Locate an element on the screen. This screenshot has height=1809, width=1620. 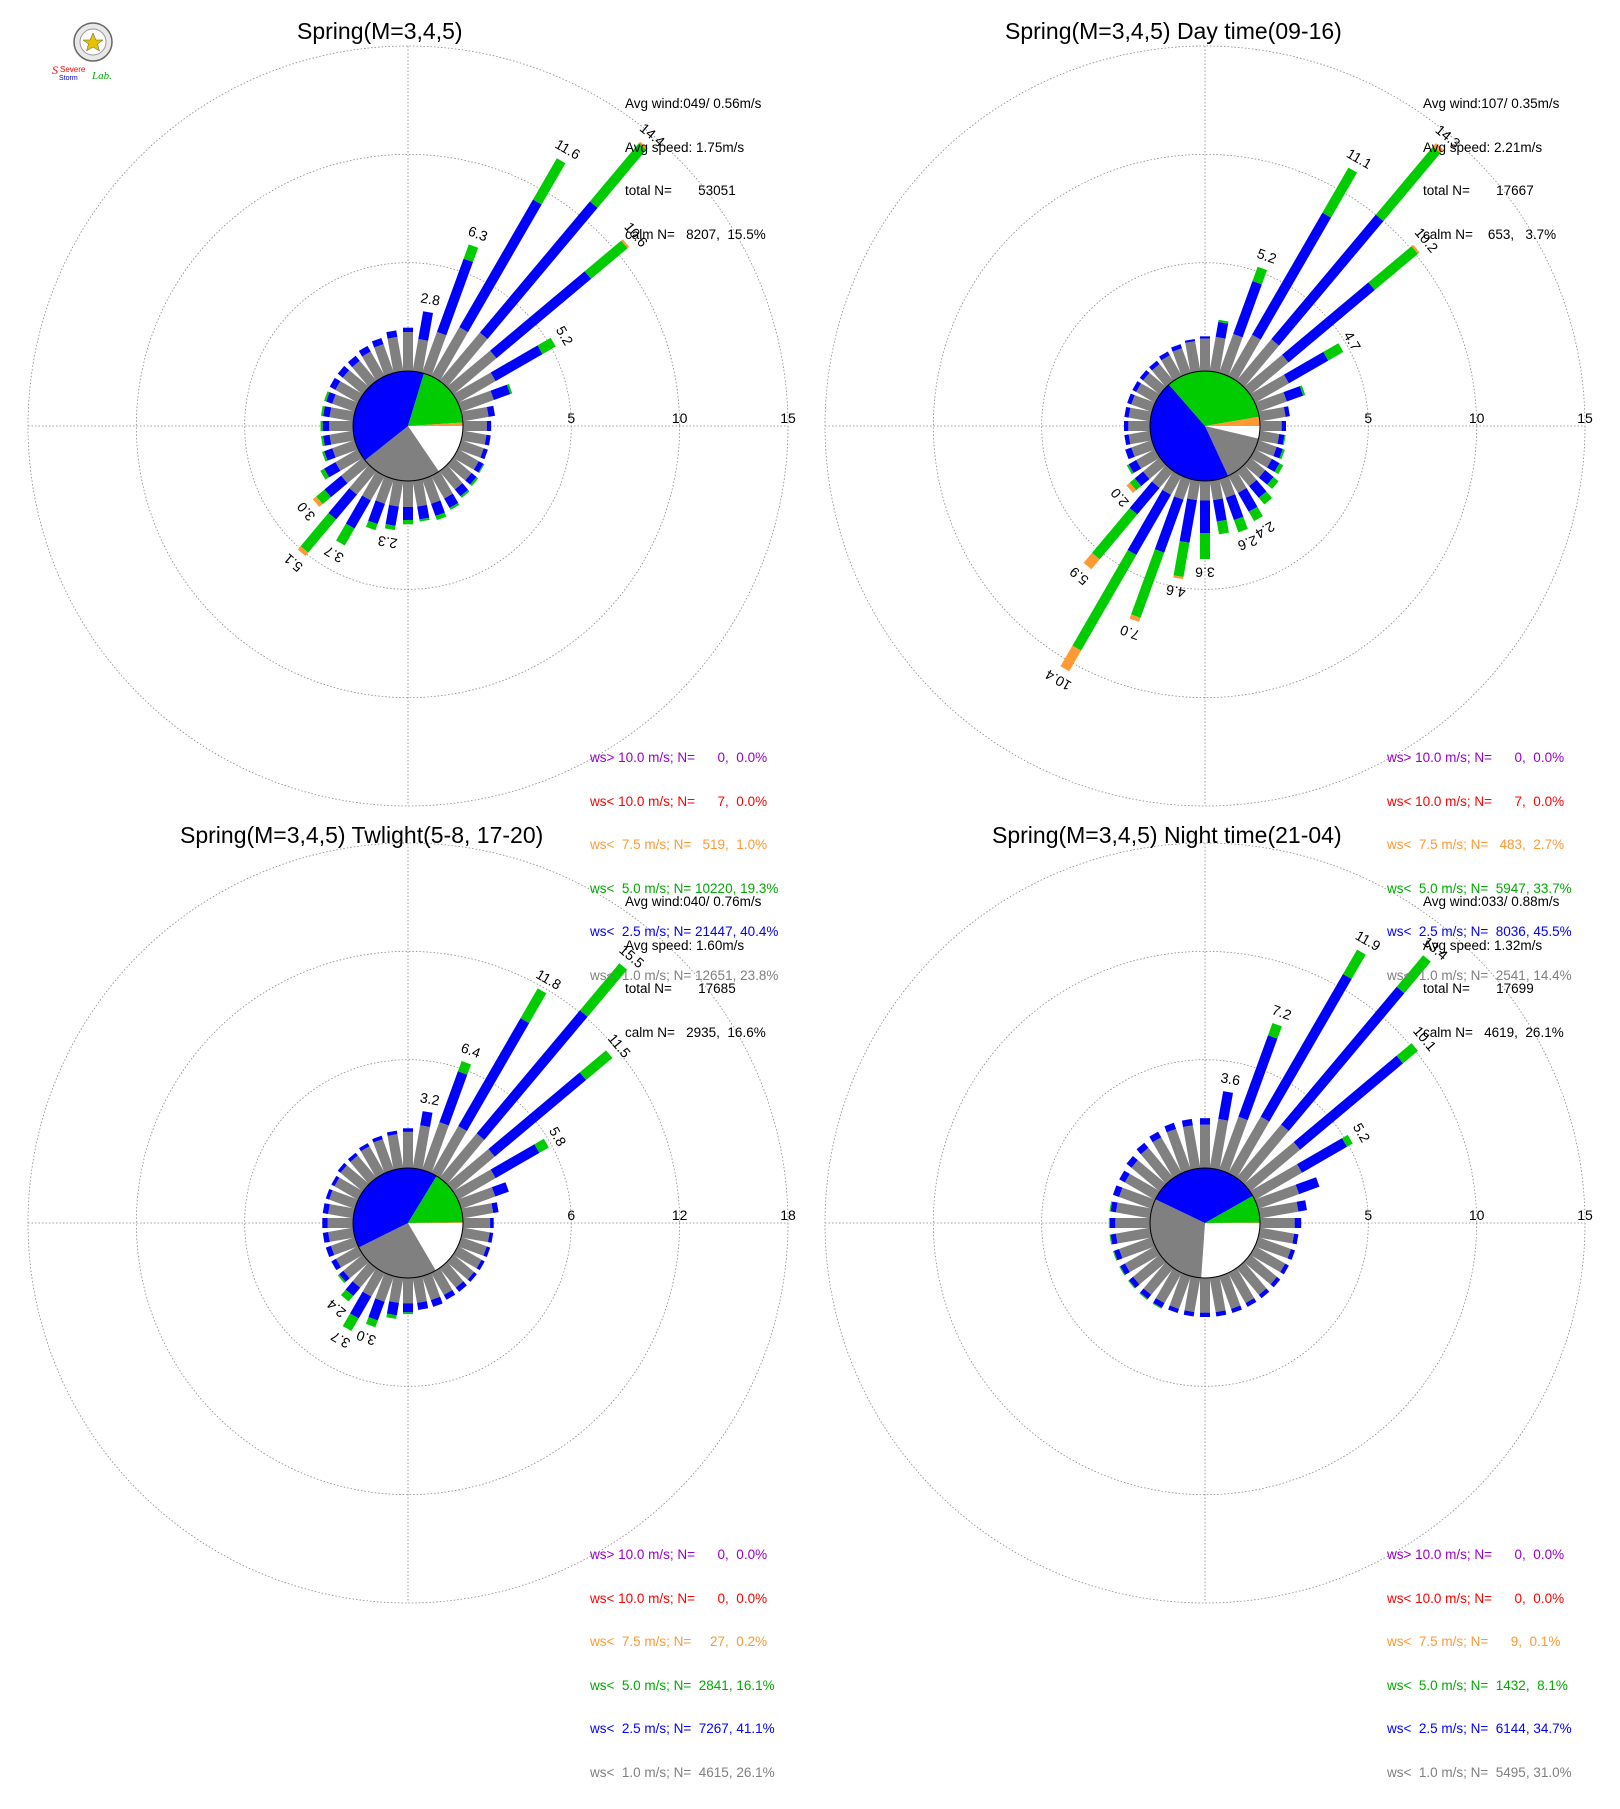
bar-value-label: 5.9 is located at coordinates (1078, 576).